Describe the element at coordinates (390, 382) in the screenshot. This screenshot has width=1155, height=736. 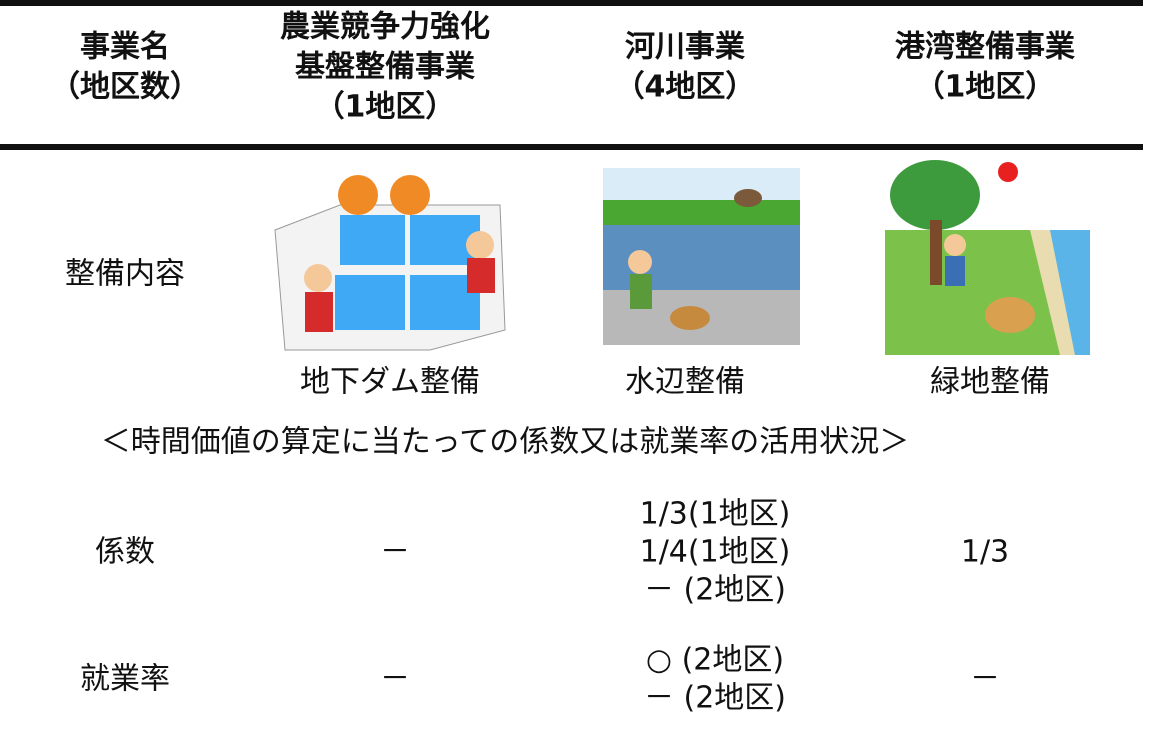
I see `caption: 地下ダム整備` at that location.